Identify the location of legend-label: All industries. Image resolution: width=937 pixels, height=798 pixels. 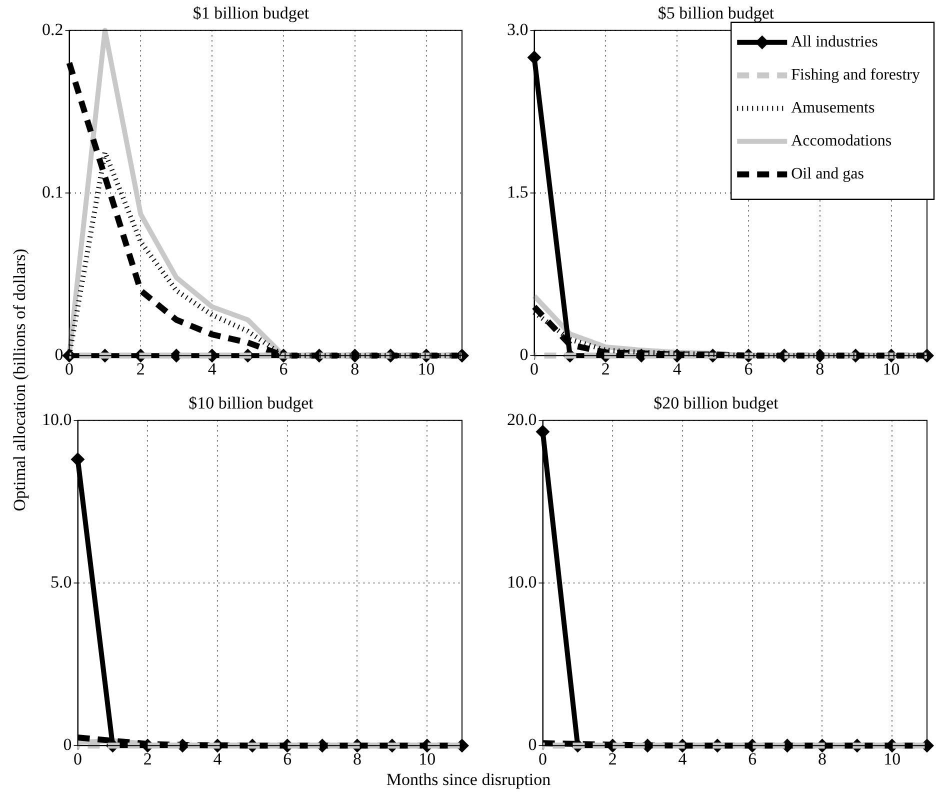
(834, 42).